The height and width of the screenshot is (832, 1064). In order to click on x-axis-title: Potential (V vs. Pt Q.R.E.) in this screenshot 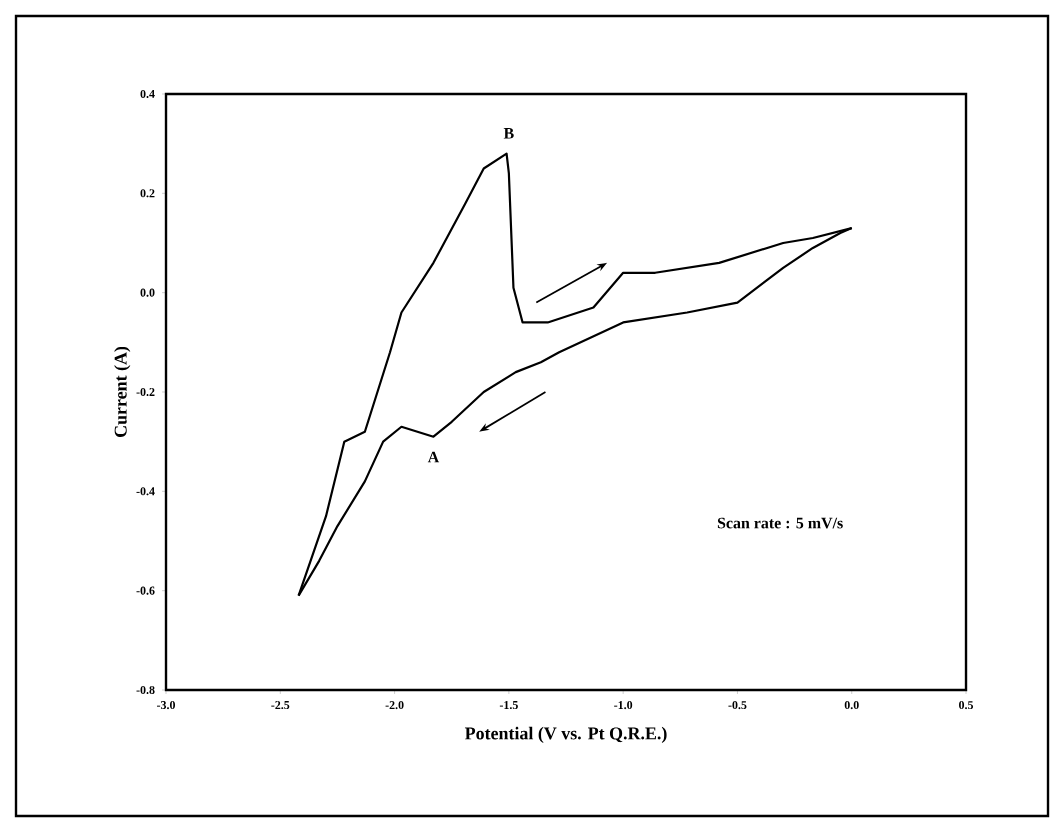, I will do `click(565, 735)`.